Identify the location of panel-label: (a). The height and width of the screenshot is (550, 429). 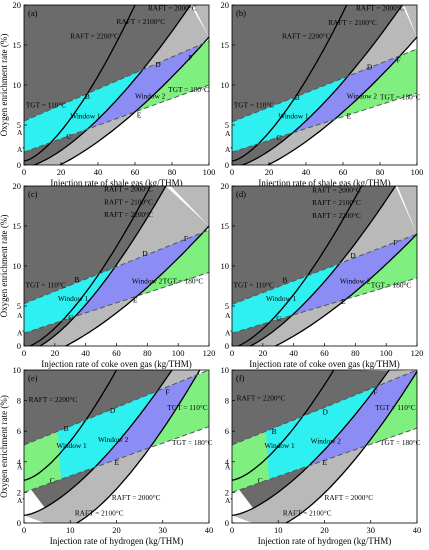
(33, 13).